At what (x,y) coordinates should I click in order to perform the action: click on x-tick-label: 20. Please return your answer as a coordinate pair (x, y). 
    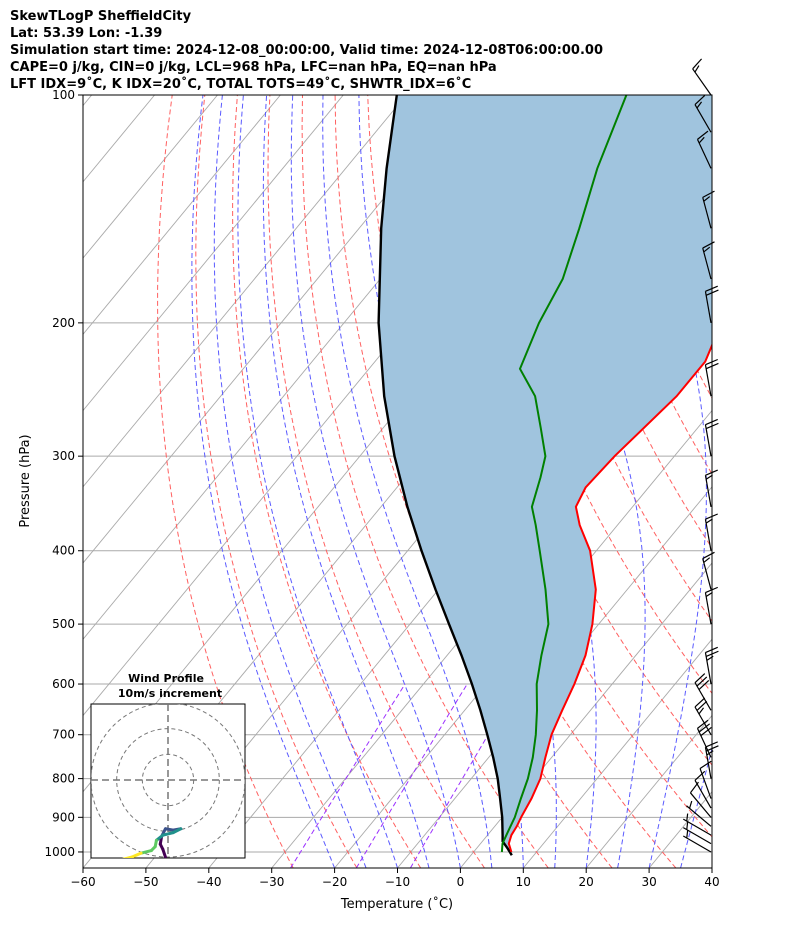
    Looking at the image, I should click on (586, 882).